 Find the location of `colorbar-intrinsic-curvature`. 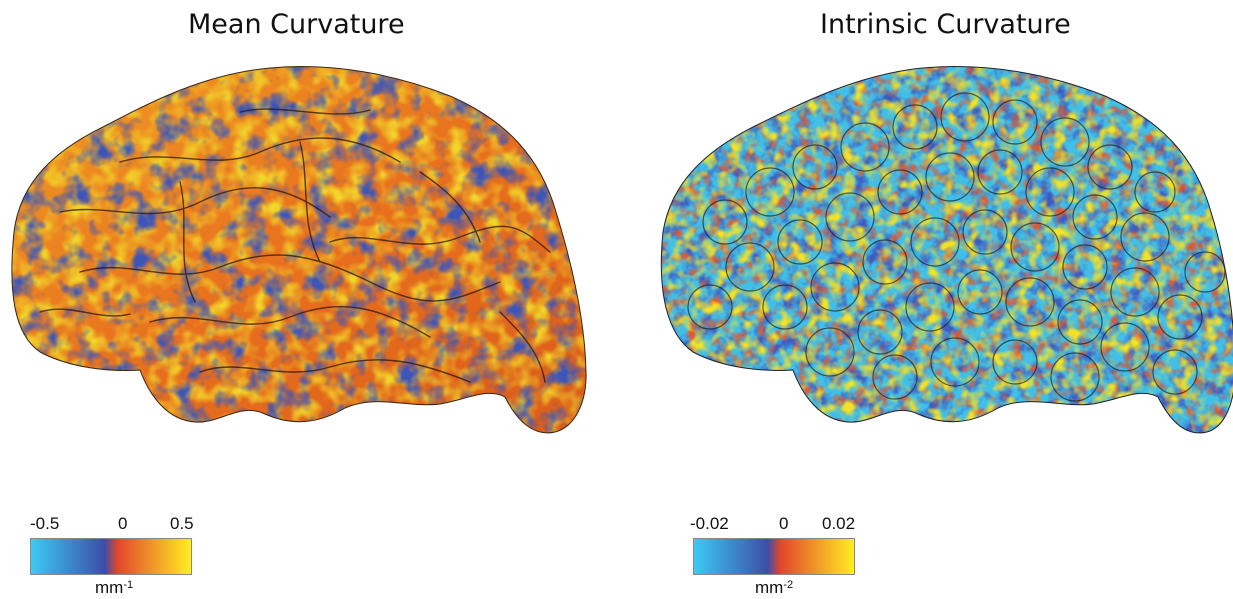

colorbar-intrinsic-curvature is located at coordinates (774, 556).